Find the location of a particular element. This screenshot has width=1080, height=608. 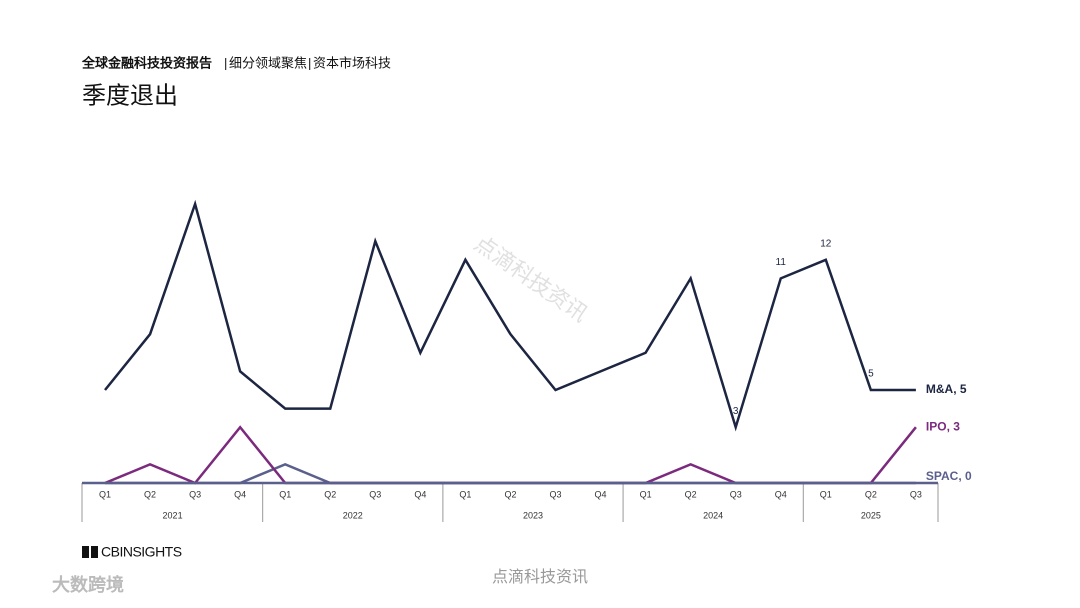

logo: CBINSIGHTS is located at coordinates (141, 552).